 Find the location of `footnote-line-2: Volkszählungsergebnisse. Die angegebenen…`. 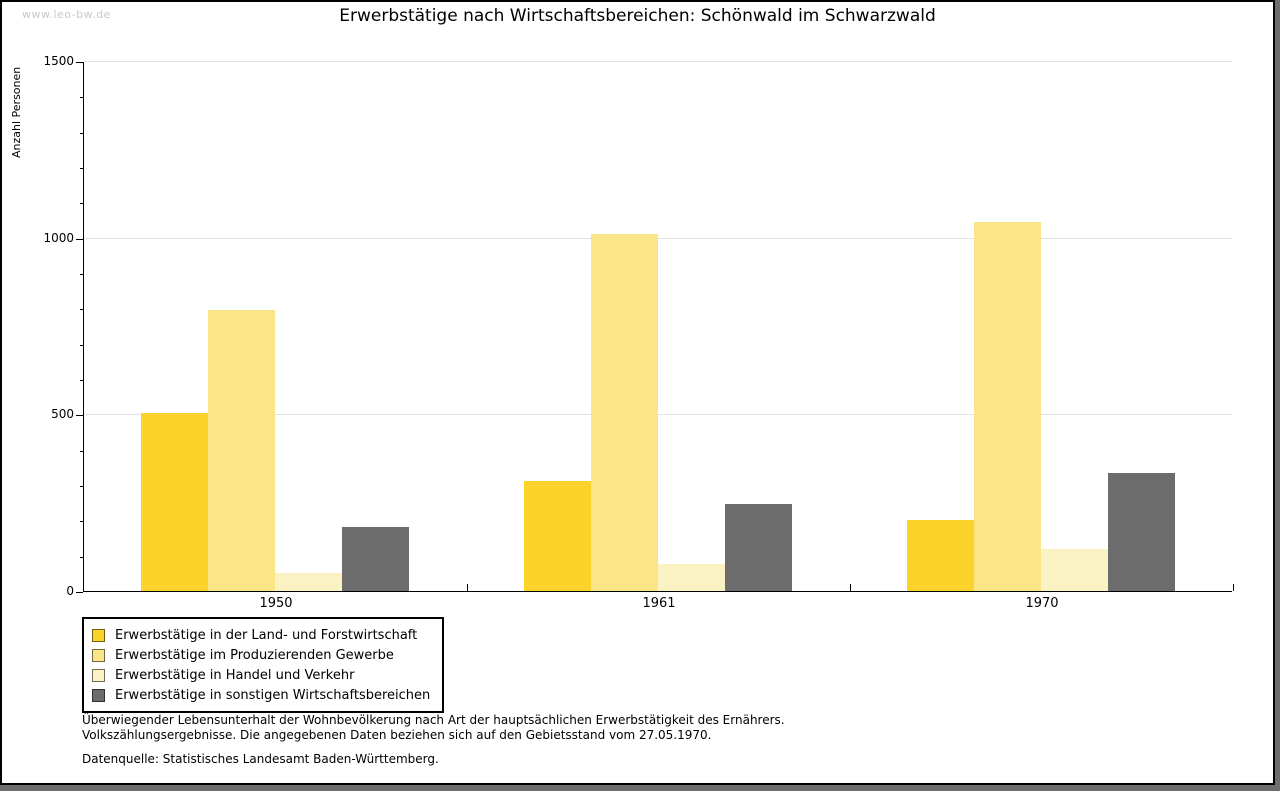

footnote-line-2: Volkszählungsergebnisse. Die angegebenen… is located at coordinates (397, 735).